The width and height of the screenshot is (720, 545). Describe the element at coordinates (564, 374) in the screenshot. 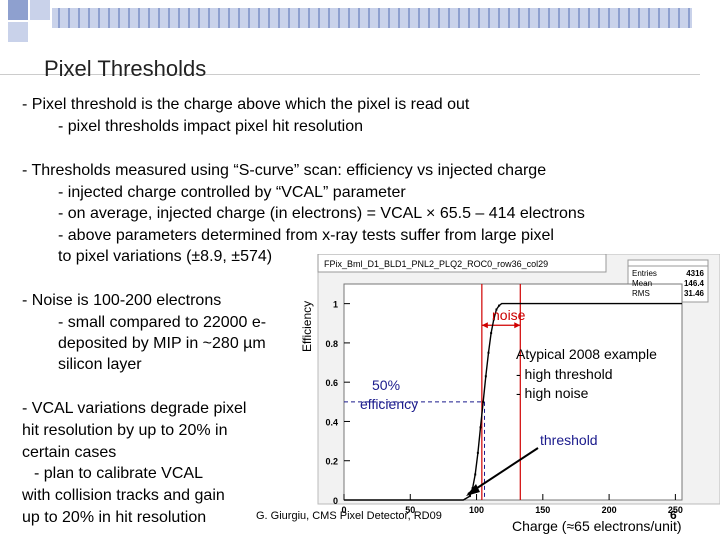

I see `high-threshold-annotation: - high threshold` at that location.